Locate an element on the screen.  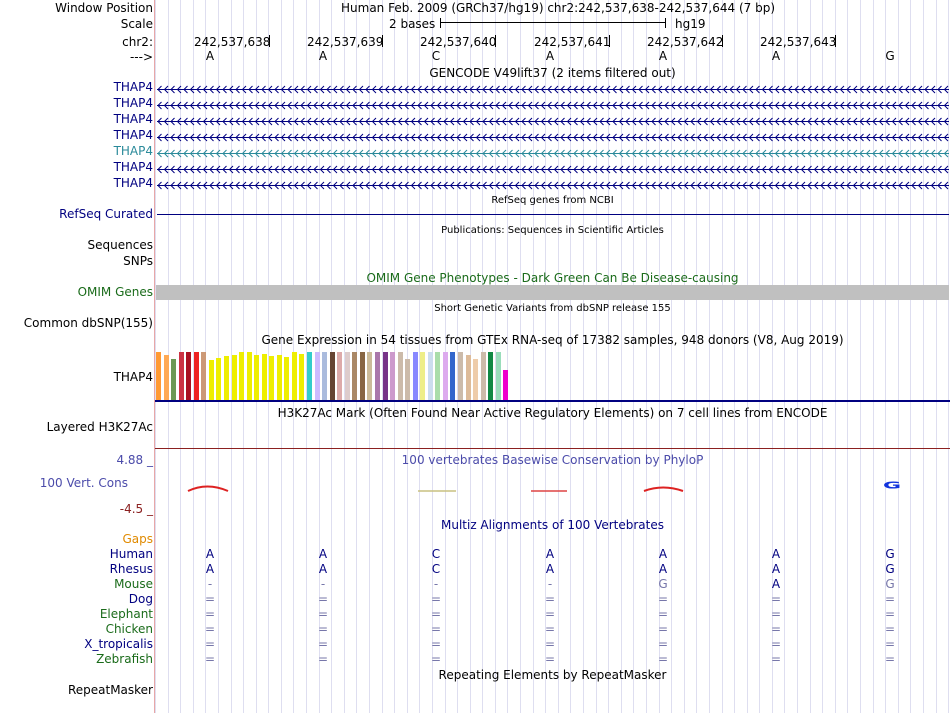
conservation-track-label: 100 Vert. Cons is located at coordinates (83, 483).